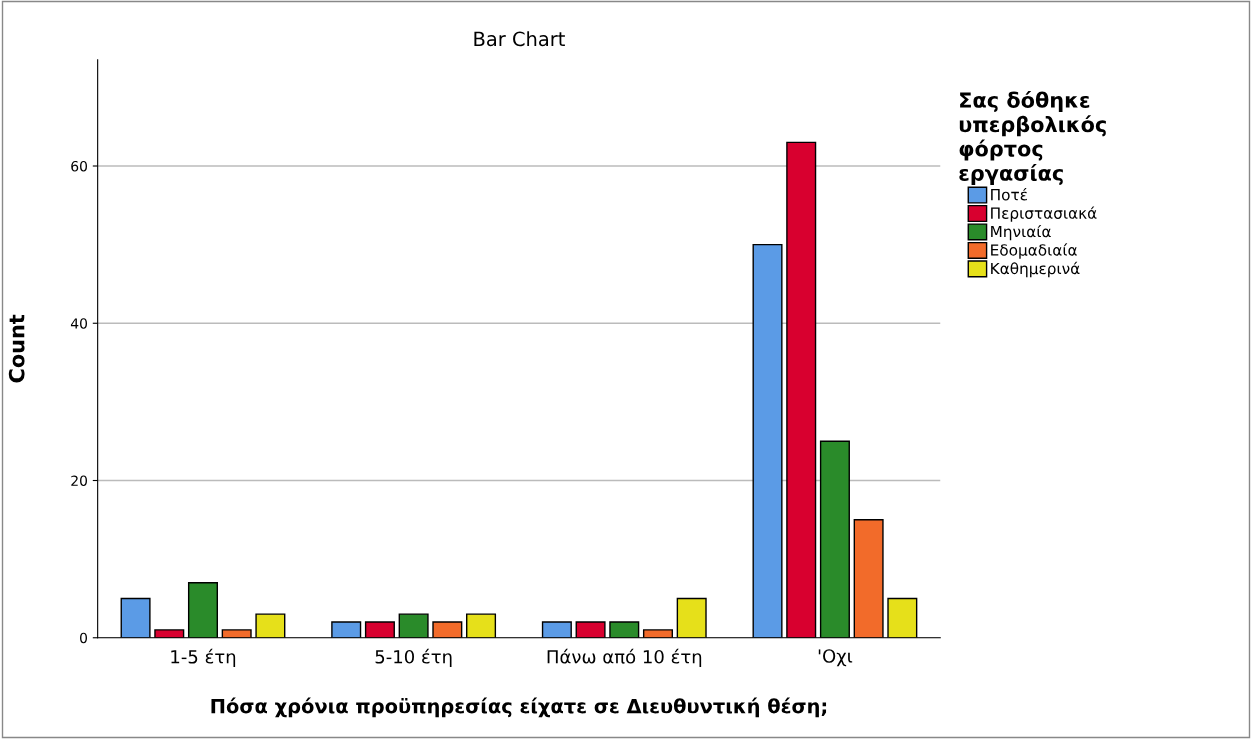  What do you see at coordinates (1021, 232) in the screenshot?
I see `legend-label: Μηνιαία` at bounding box center [1021, 232].